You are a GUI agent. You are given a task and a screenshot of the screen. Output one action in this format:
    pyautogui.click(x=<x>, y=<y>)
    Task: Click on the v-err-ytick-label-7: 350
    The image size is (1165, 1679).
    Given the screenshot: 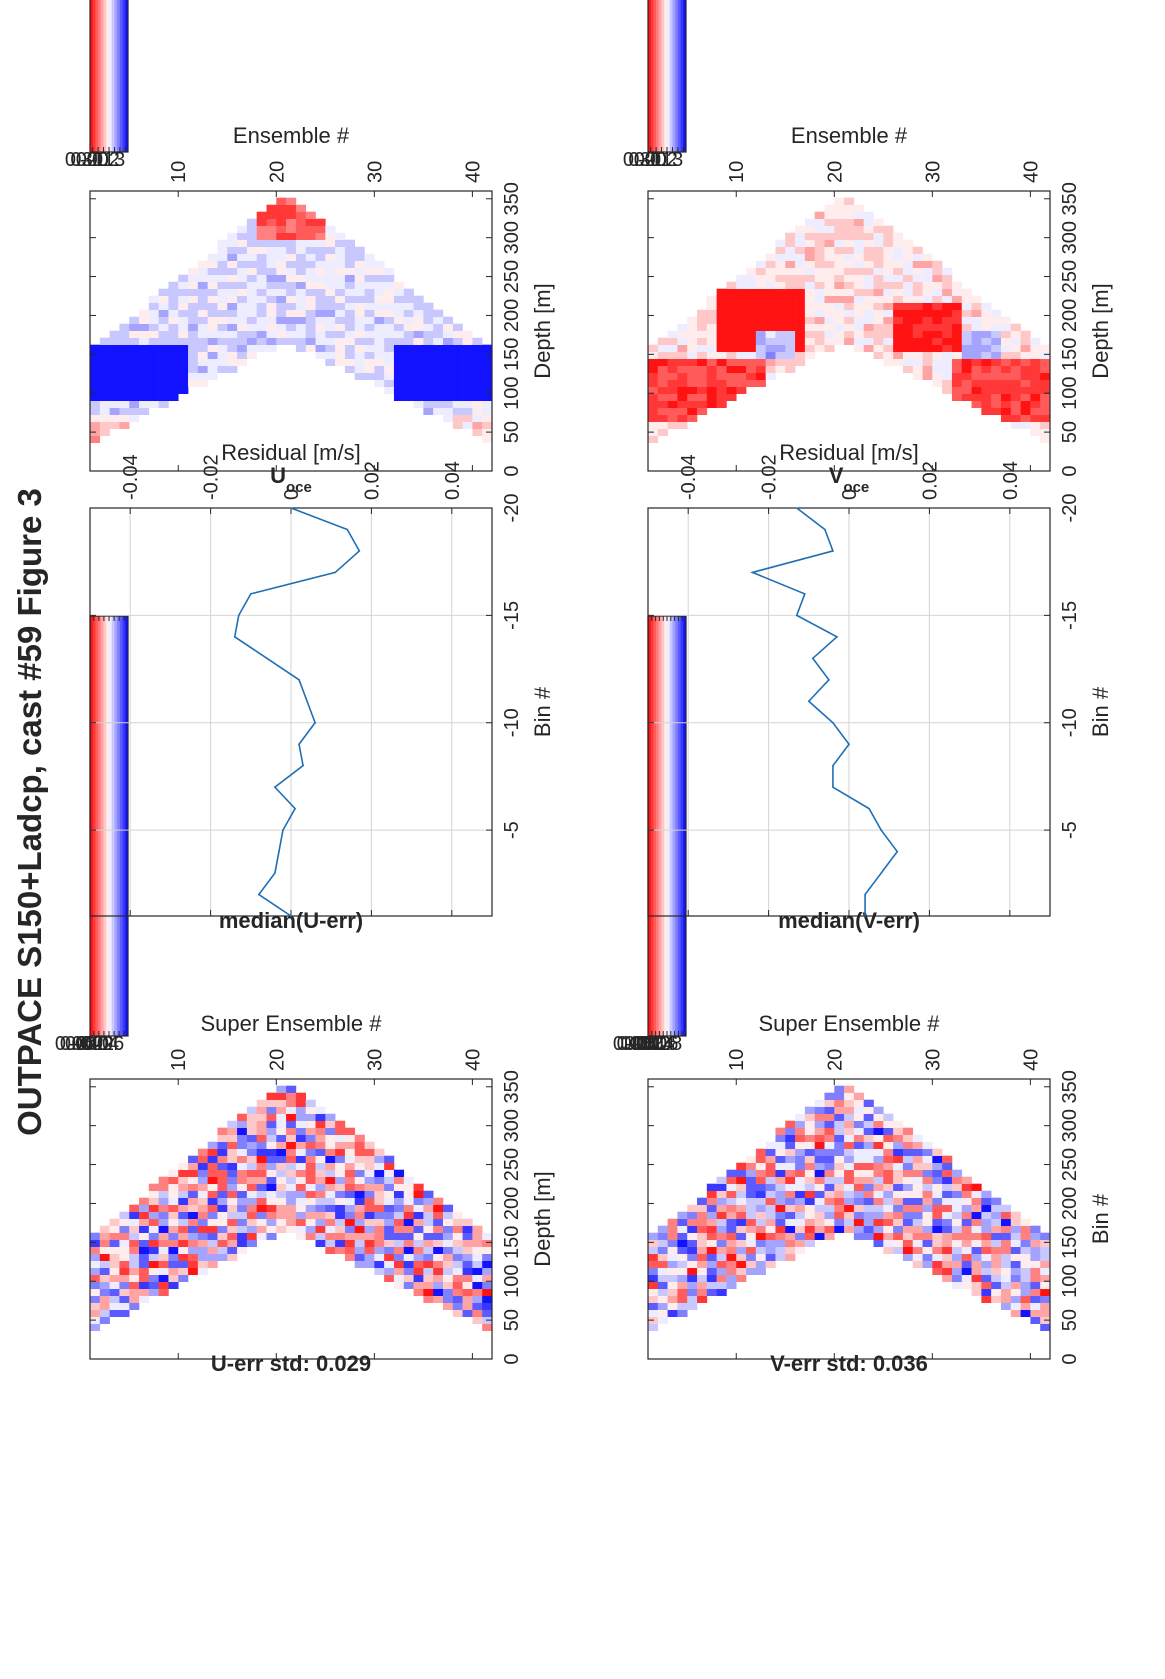 What is the action you would take?
    pyautogui.click(x=1070, y=1086)
    